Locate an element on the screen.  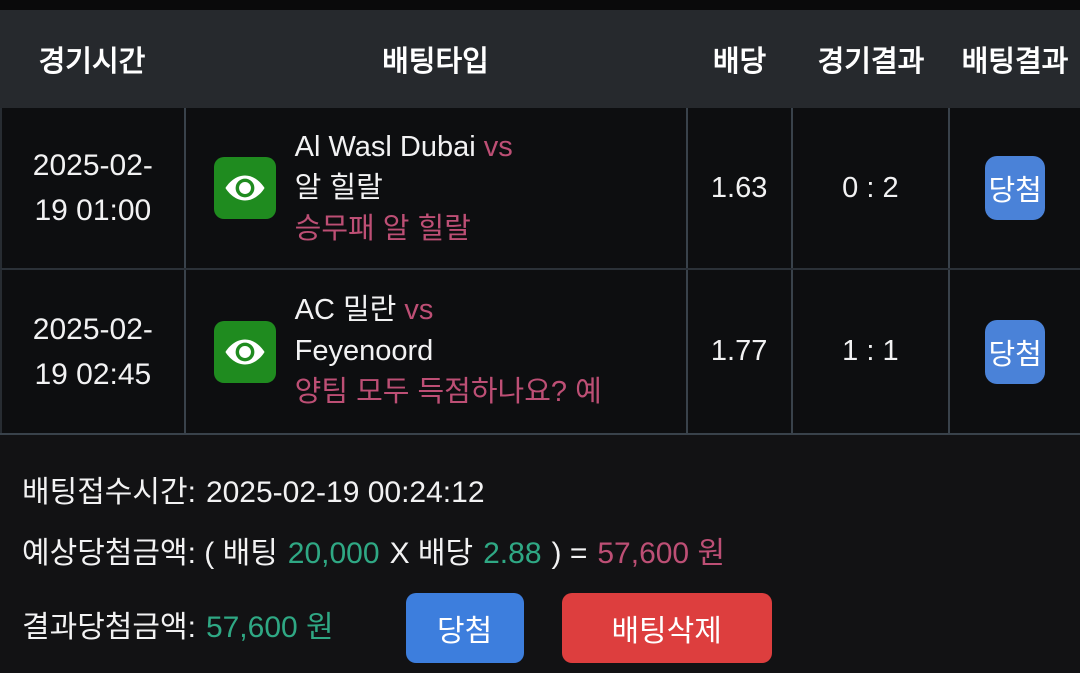
match-time-cell: 2025-02- 19 02:45 is located at coordinates (94, 351).